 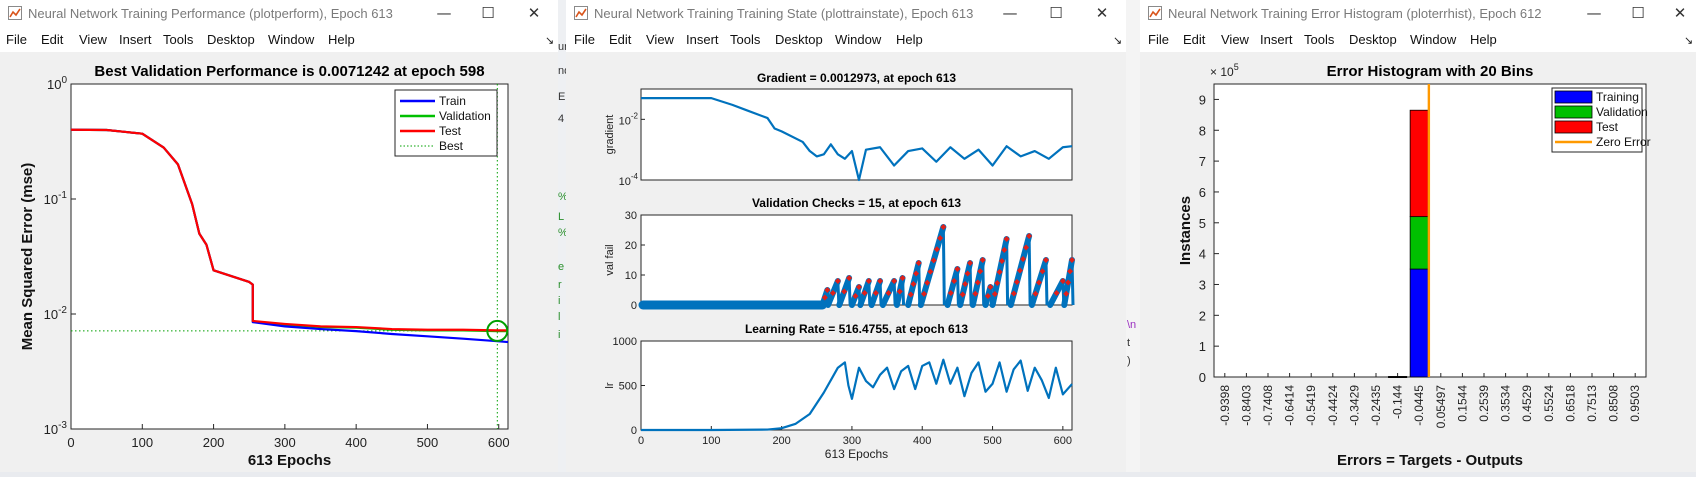 I want to click on background-code-fragment: e, so click(x=561, y=267).